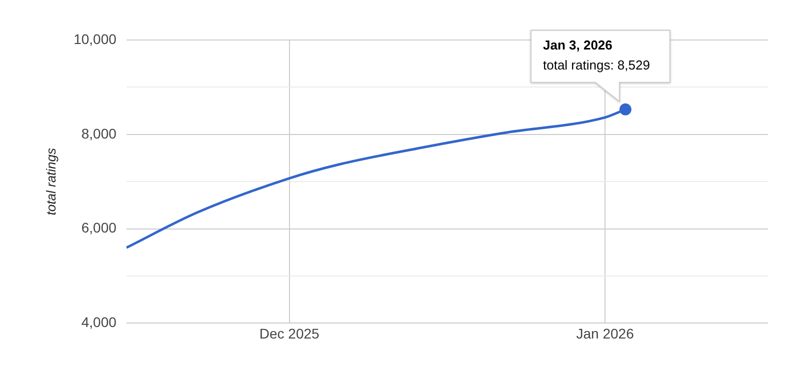 This screenshot has height=366, width=788. I want to click on x-tick-label: Jan 2026, so click(605, 333).